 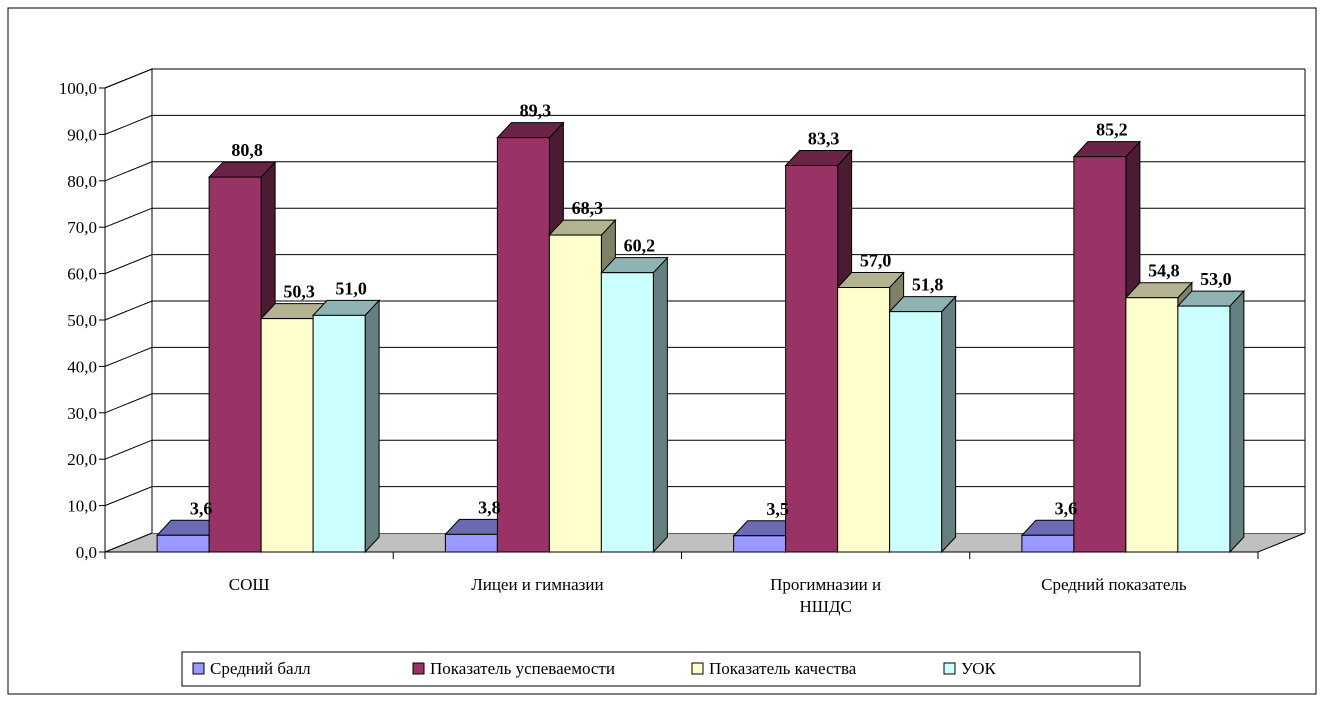 I want to click on legend-box, so click(x=661, y=669).